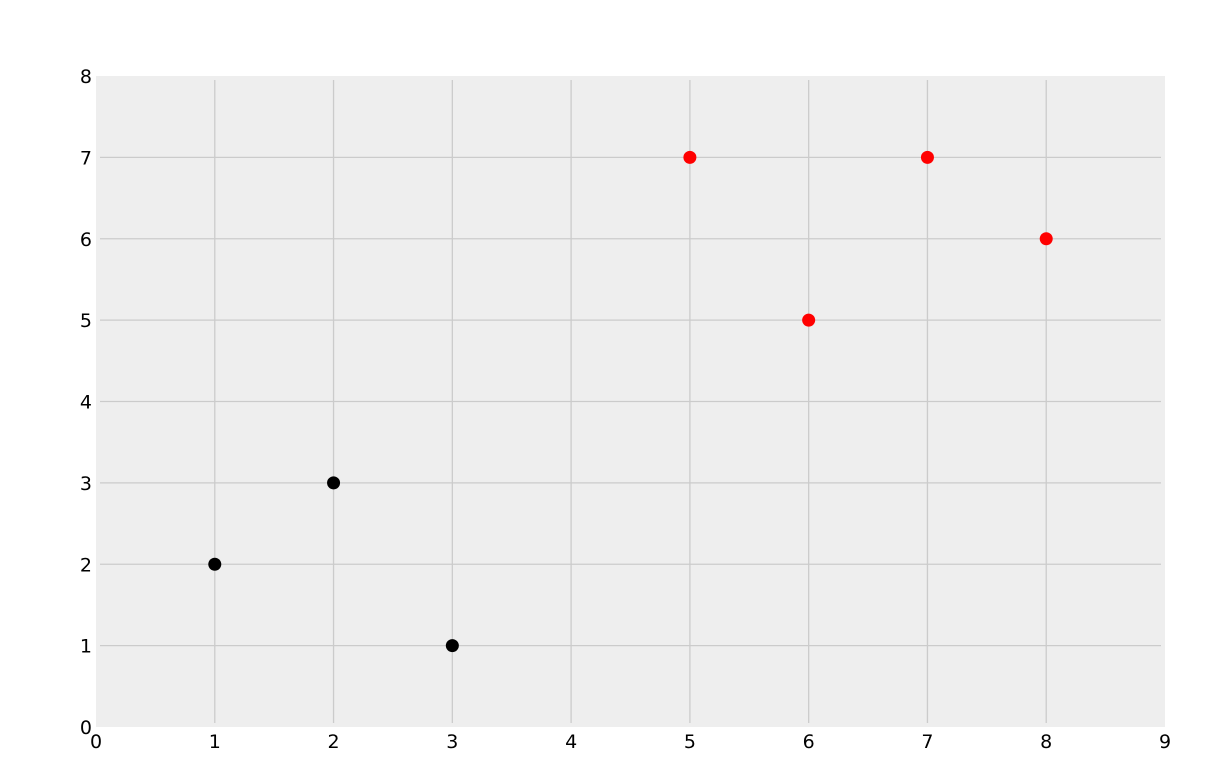 This screenshot has height=780, width=1223. What do you see at coordinates (630, 742) in the screenshot?
I see `x-axis-ticks: 0 1 2 3 4 5 6 7 8 9` at bounding box center [630, 742].